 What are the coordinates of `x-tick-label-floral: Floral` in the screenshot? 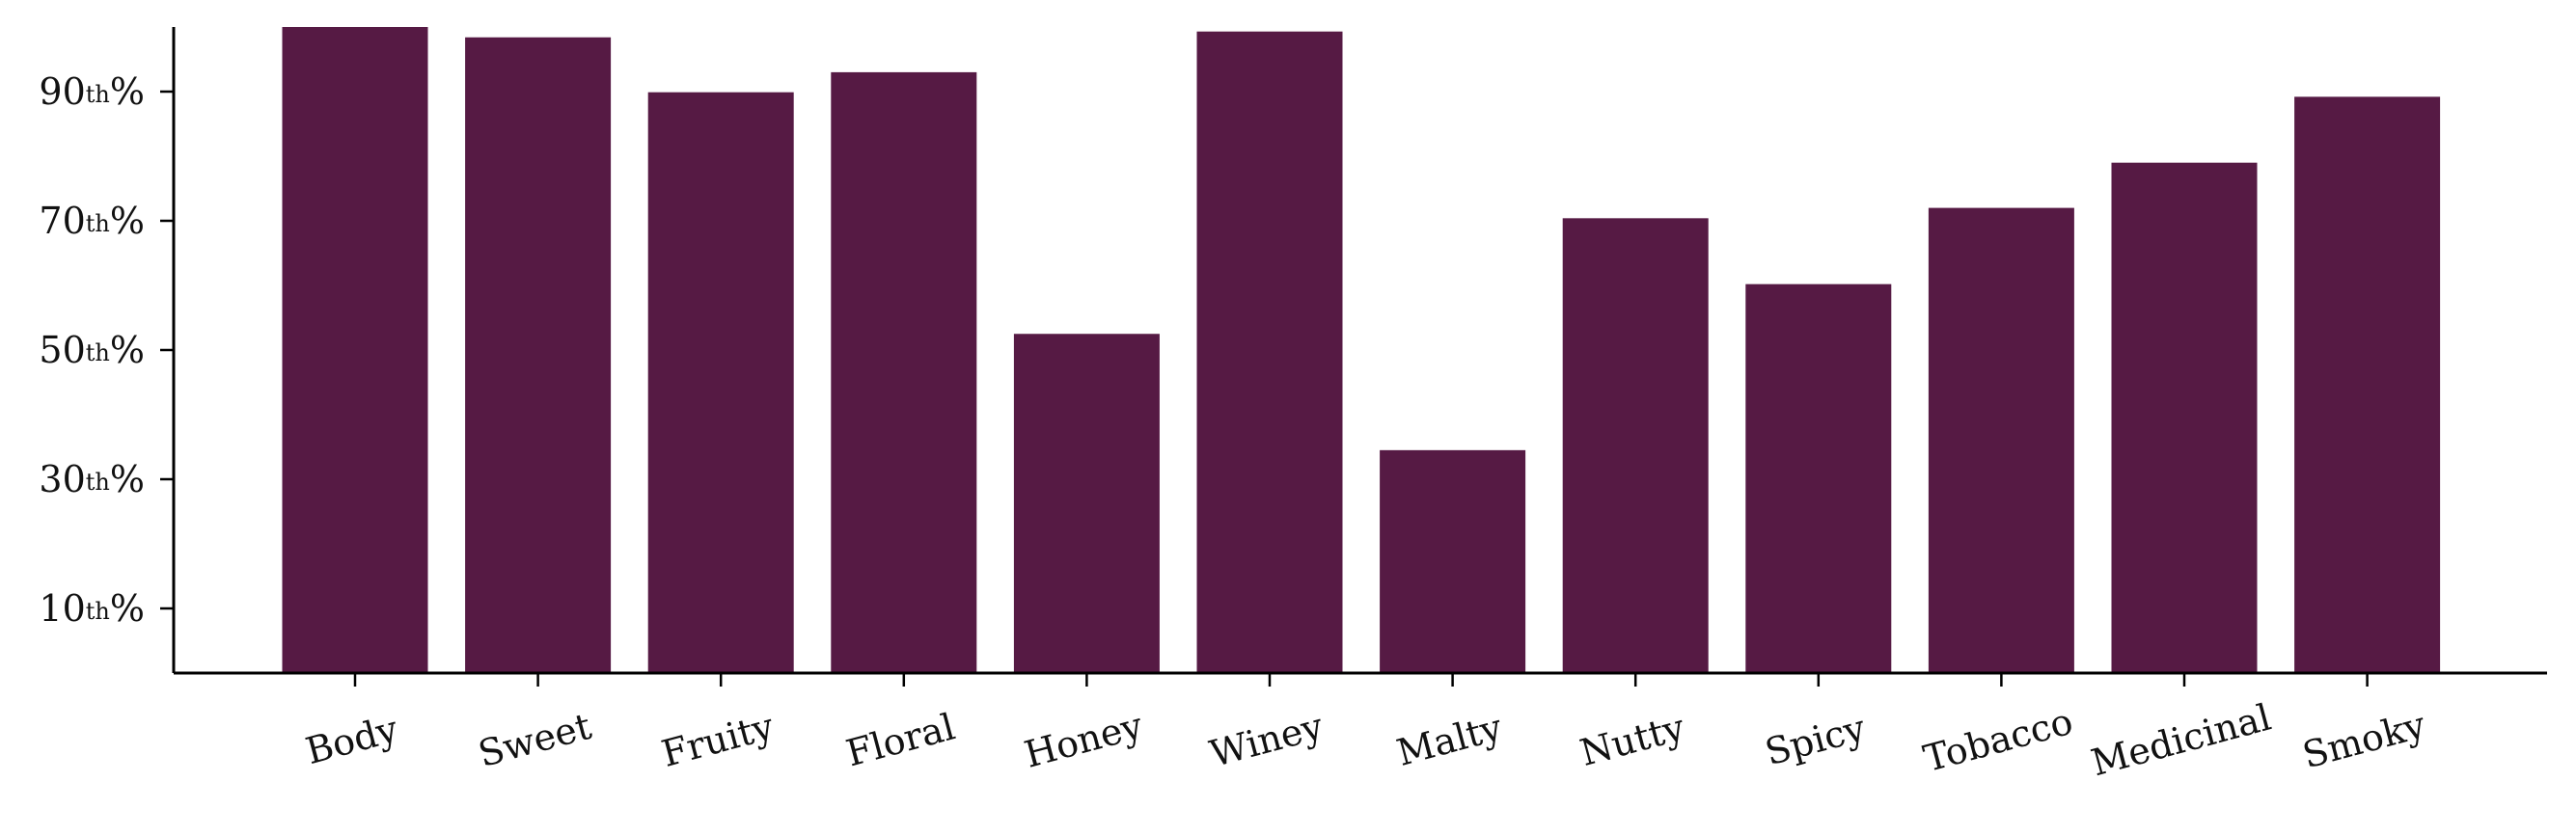 It's located at (901, 739).